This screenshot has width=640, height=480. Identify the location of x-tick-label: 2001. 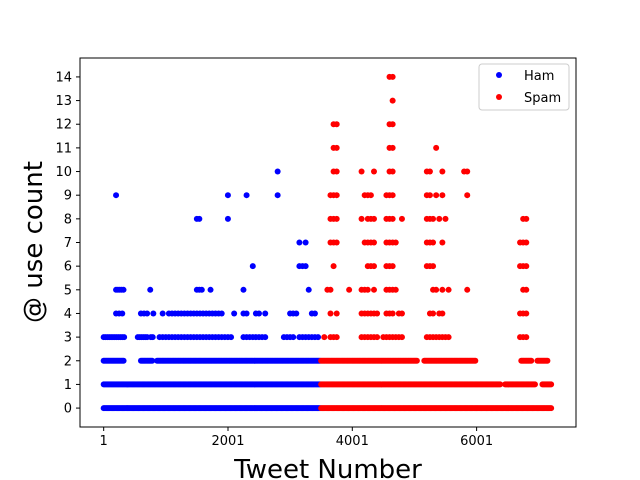
(227, 441).